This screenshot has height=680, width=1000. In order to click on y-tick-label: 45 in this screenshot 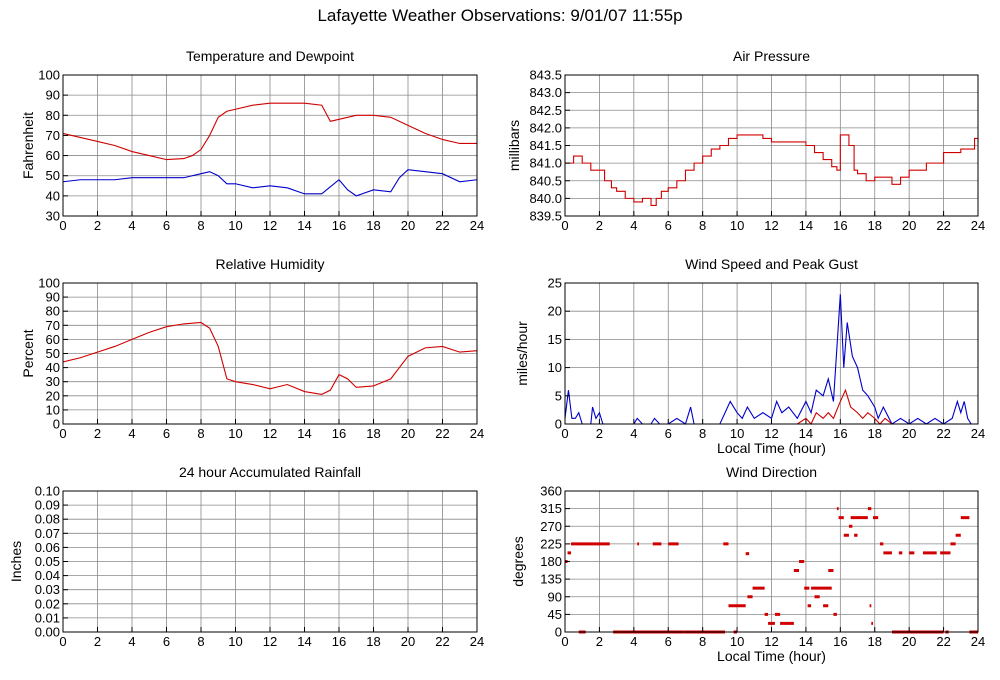, I will do `click(555, 614)`.